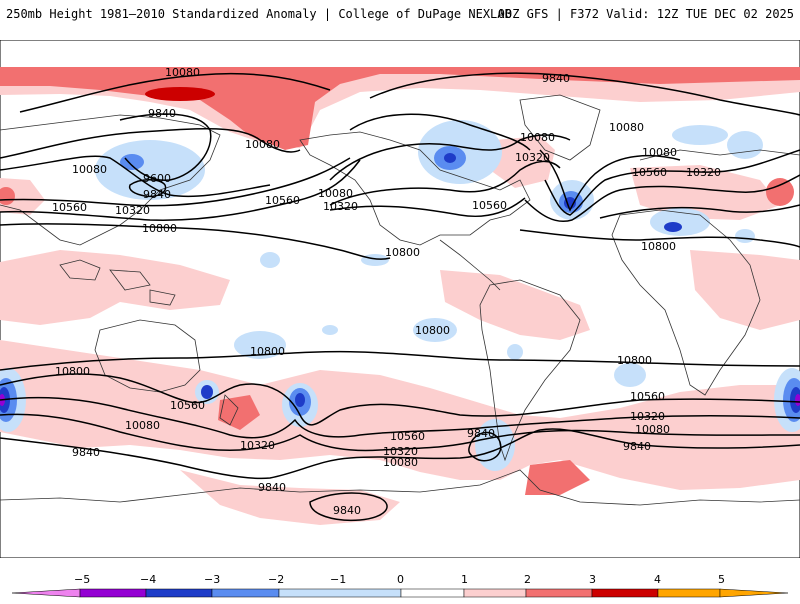  Describe the element at coordinates (780, 192) in the screenshot. I see `anomaly-pos2-eurasia` at that location.